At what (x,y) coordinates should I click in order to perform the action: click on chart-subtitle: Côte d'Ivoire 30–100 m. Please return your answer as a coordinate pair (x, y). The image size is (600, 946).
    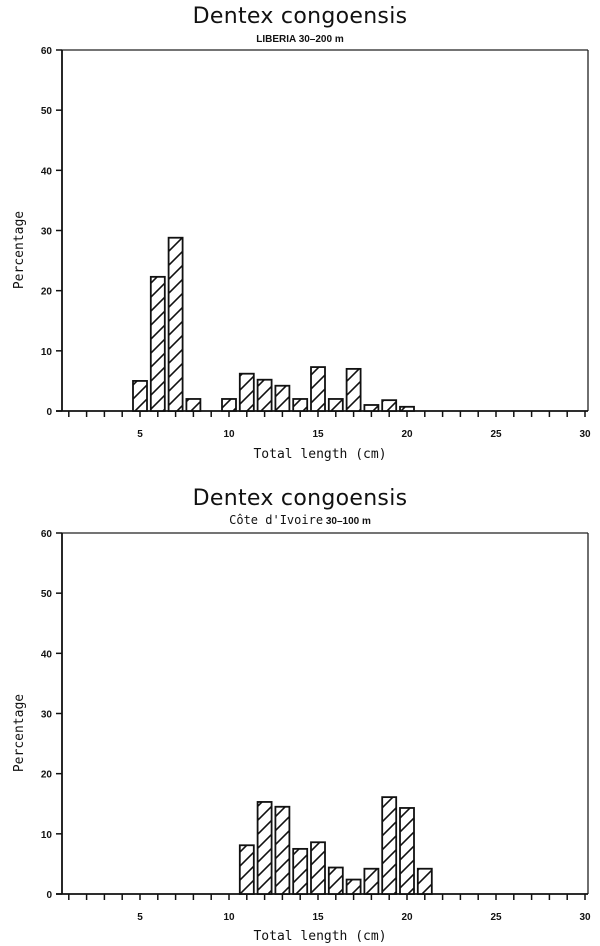
    Looking at the image, I should click on (300, 520).